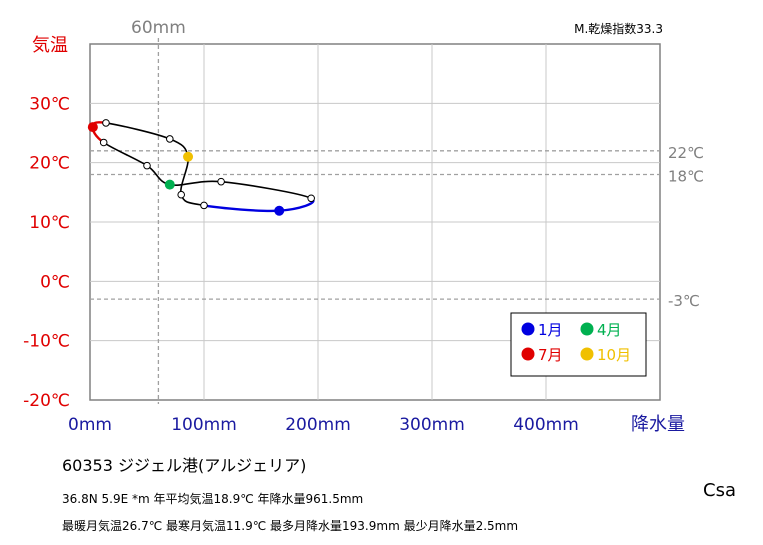  What do you see at coordinates (550, 355) in the screenshot?
I see `legend-label: 7月` at bounding box center [550, 355].